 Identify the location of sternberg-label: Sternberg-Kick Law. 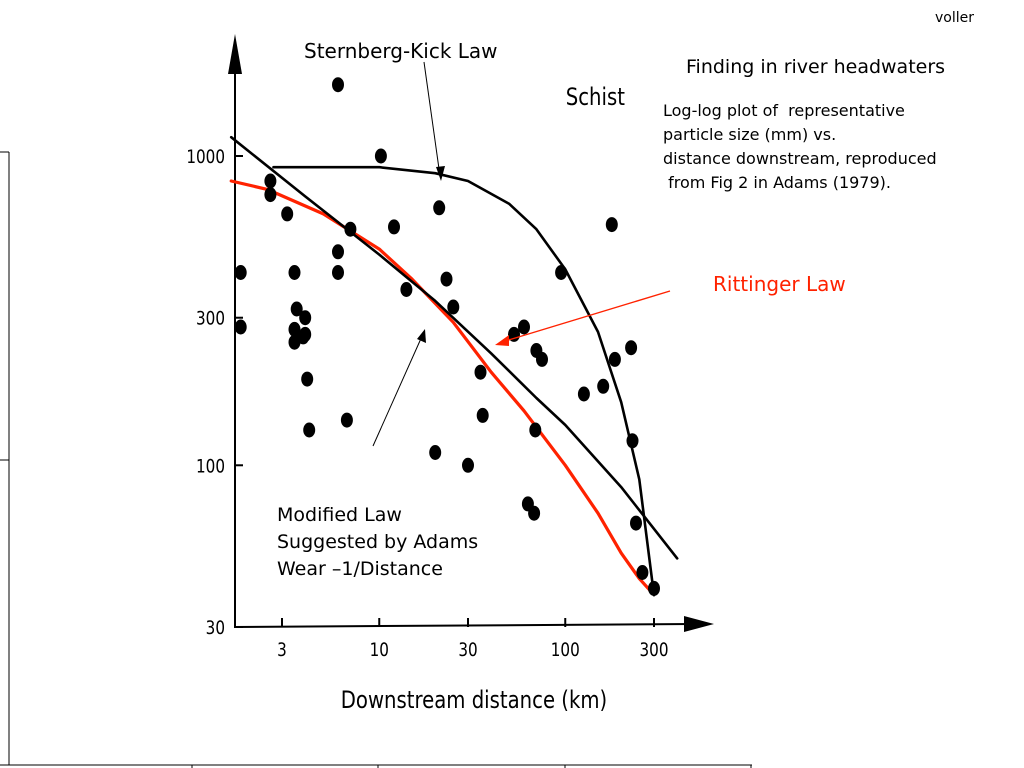
(401, 51).